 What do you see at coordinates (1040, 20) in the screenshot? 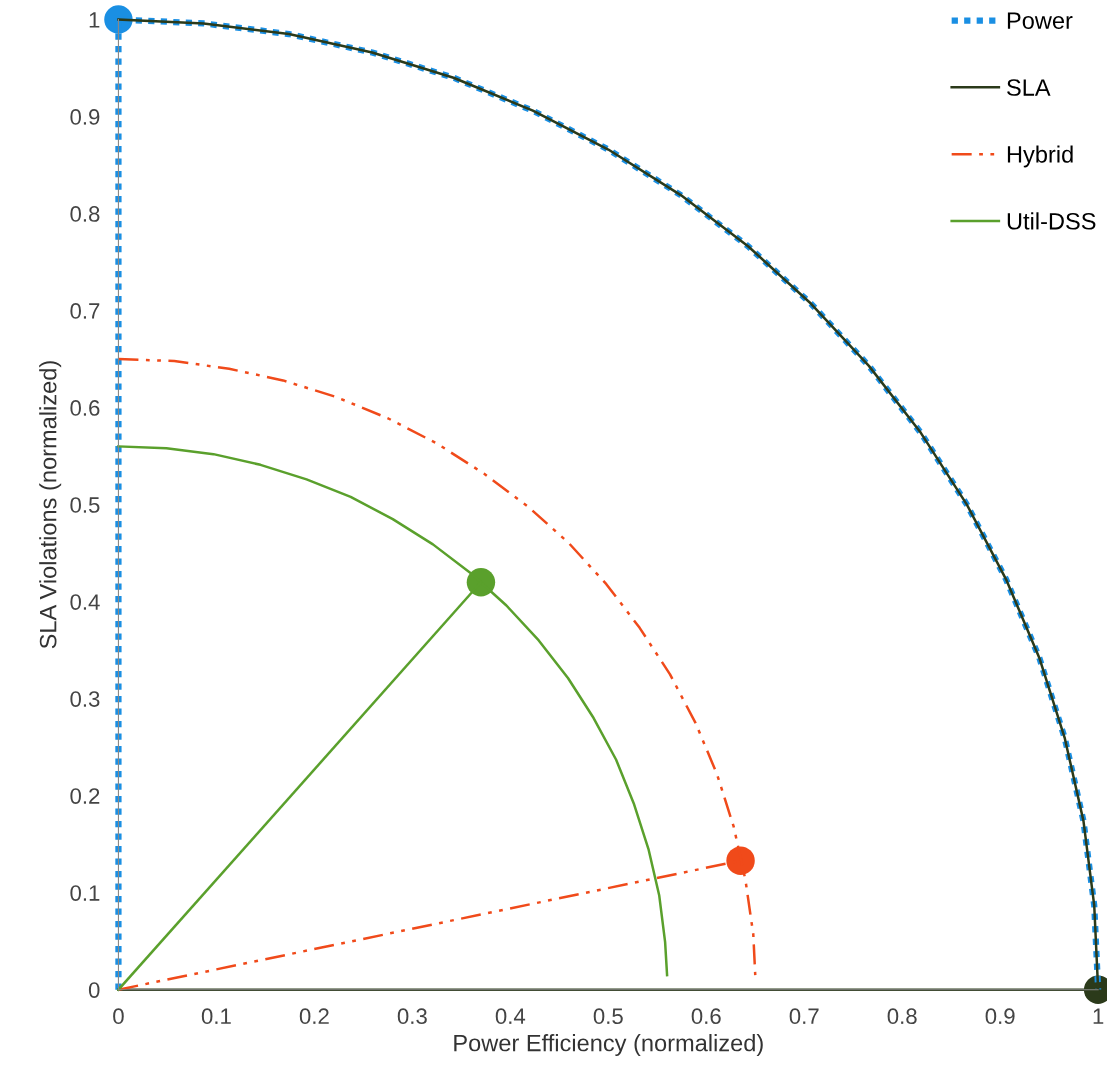
I see `legend-label: Power` at bounding box center [1040, 20].